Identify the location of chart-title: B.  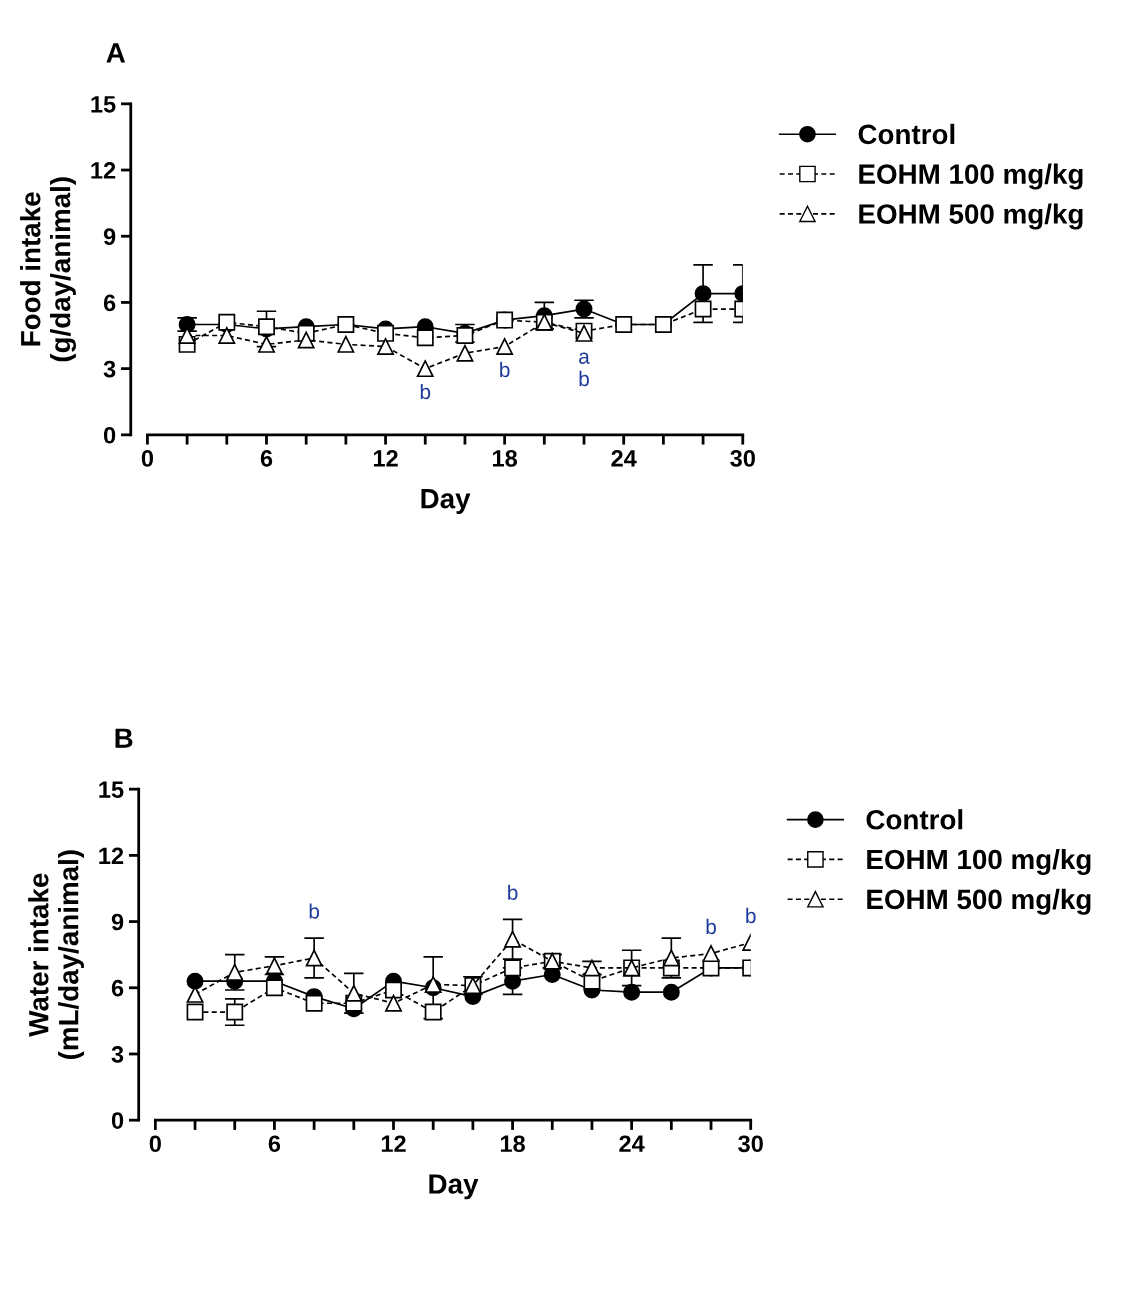
(124, 738).